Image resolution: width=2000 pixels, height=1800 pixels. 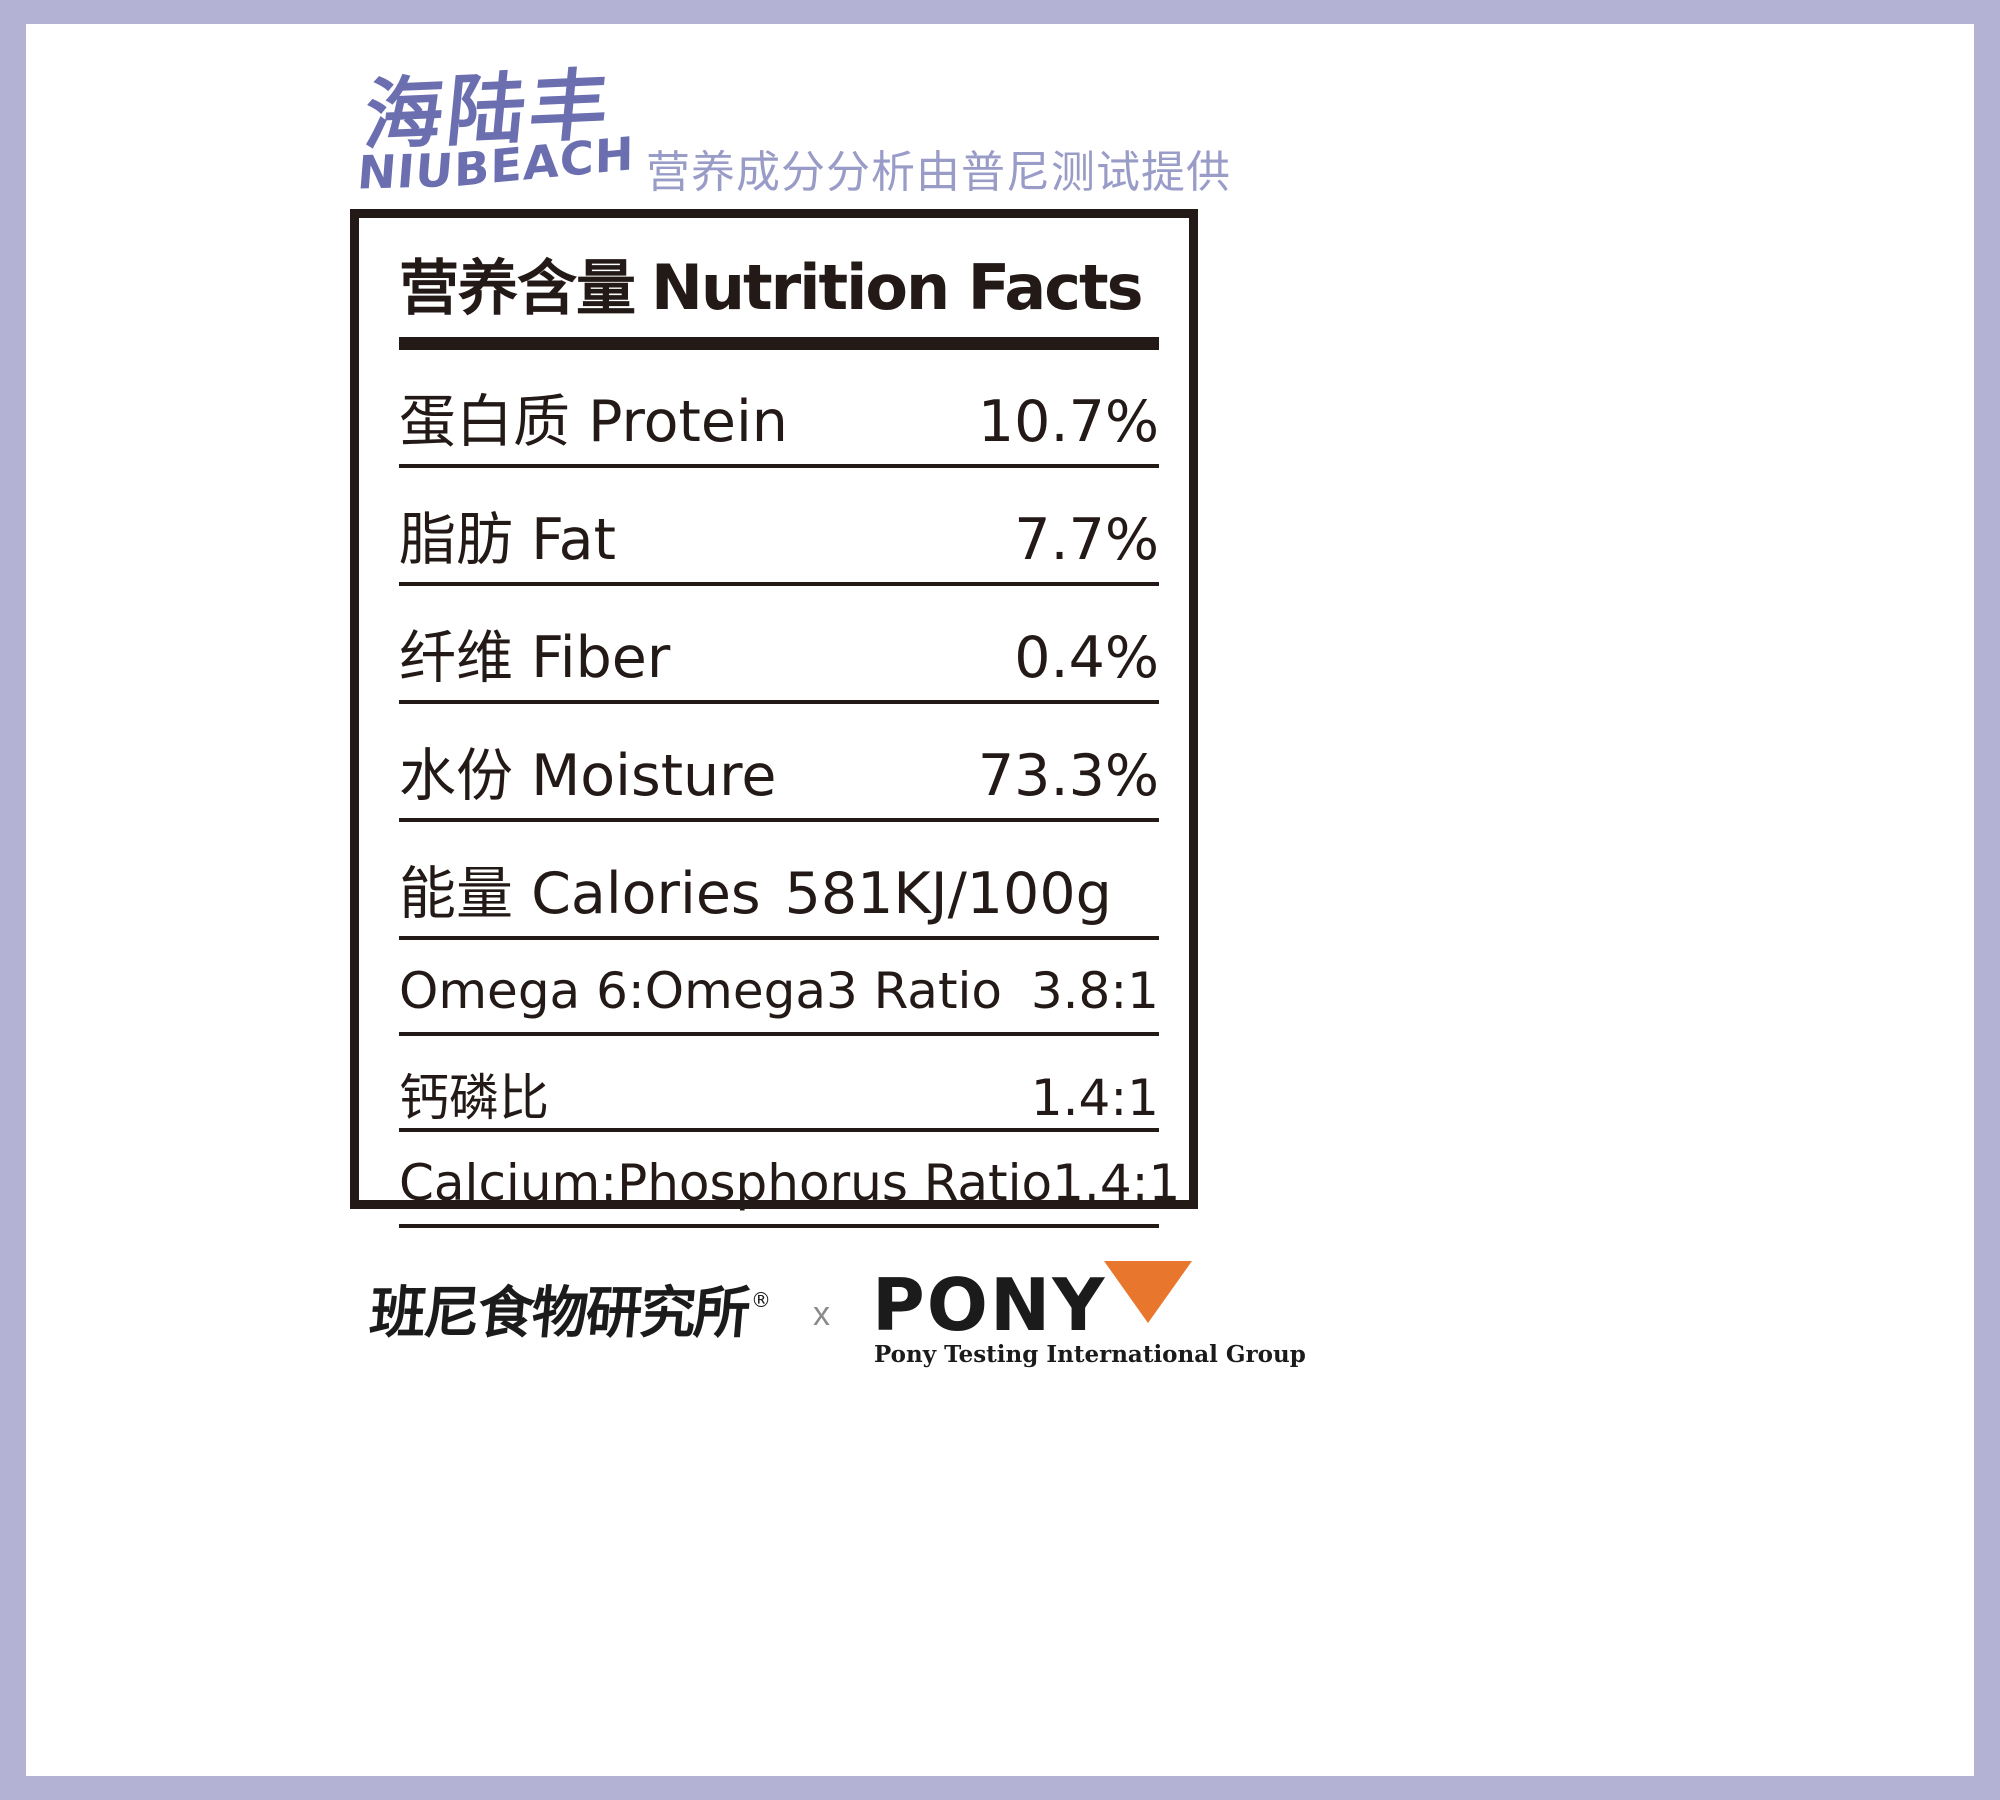 I want to click on nutrition-label-calcium-phosphorus-cn: 钙磷比, so click(x=474, y=1098).